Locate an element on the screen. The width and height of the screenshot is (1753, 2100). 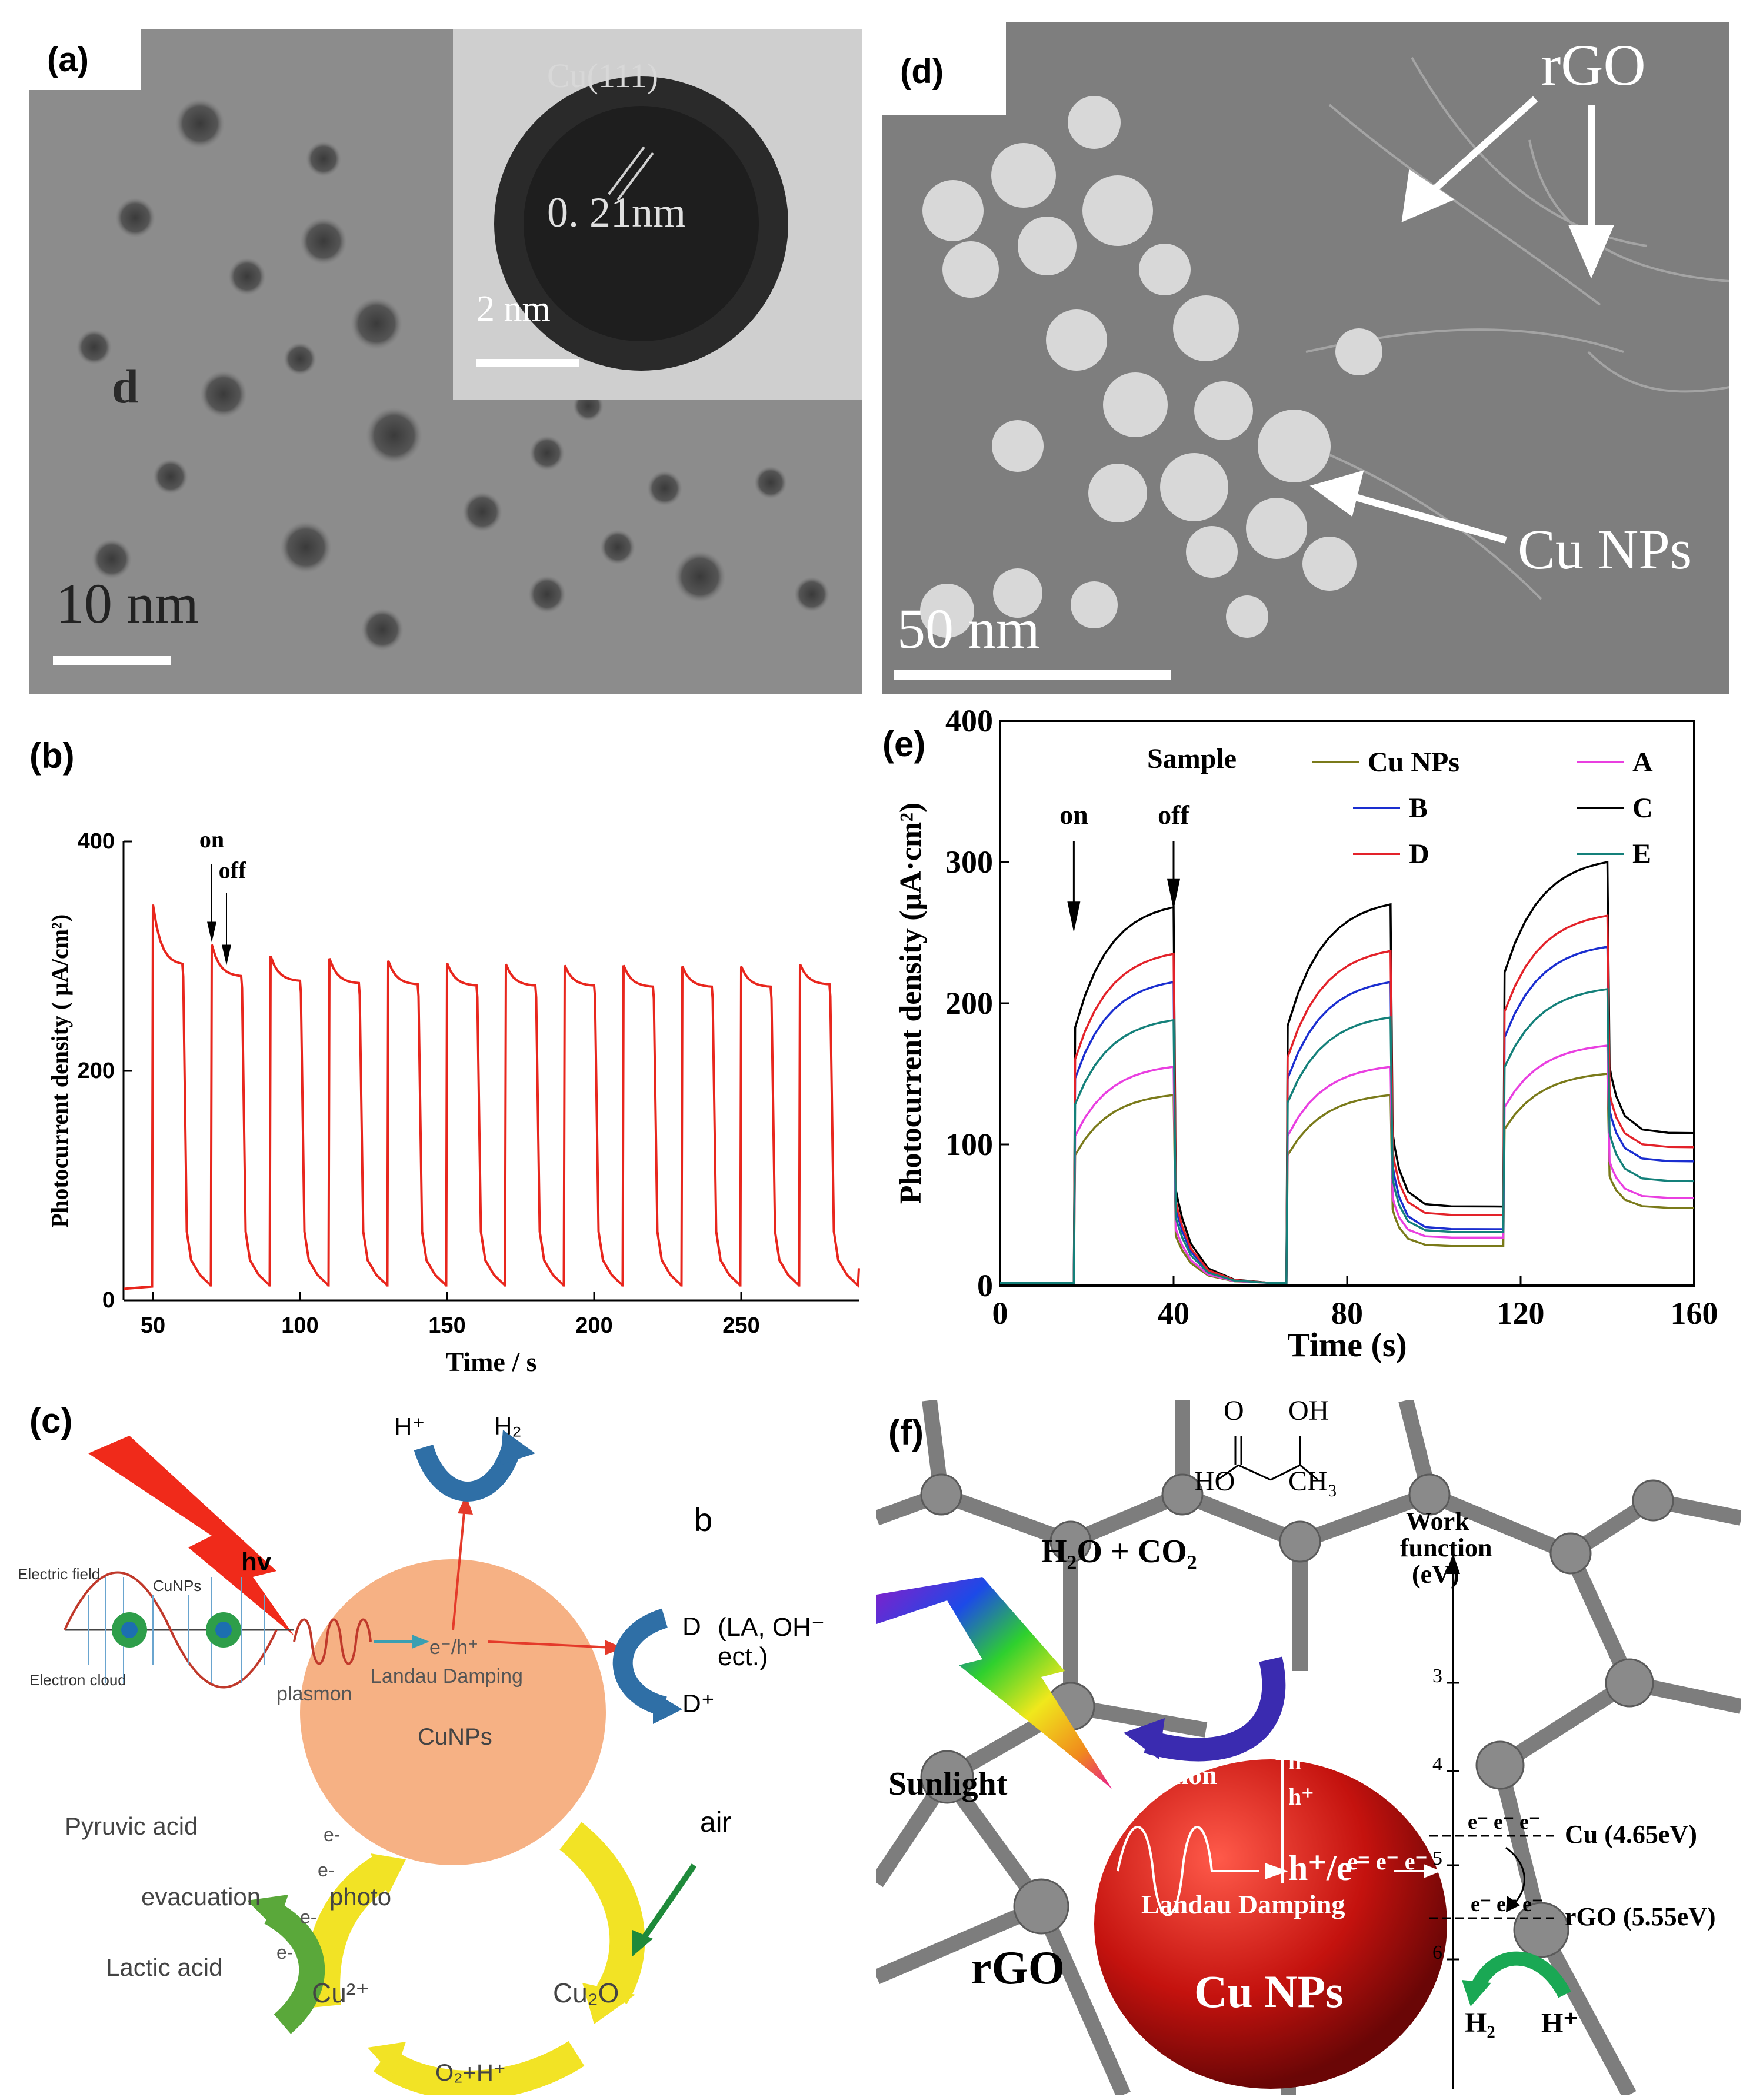
plasmon-label: plasmon is located at coordinates (314, 1694).